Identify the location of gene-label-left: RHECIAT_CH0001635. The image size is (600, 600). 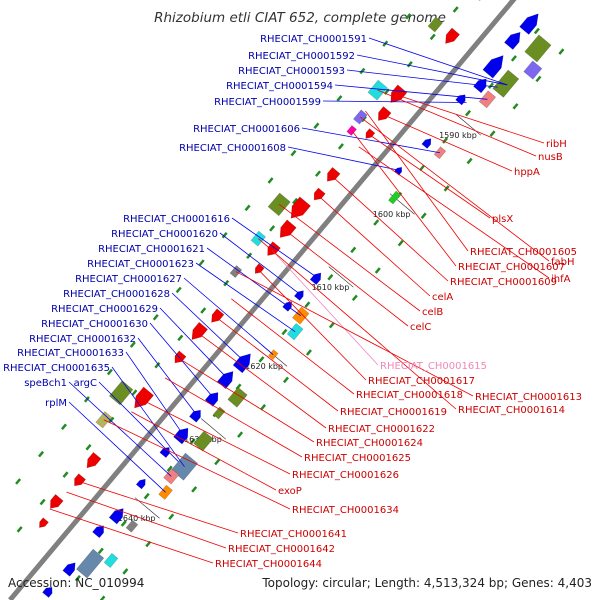
(56, 368).